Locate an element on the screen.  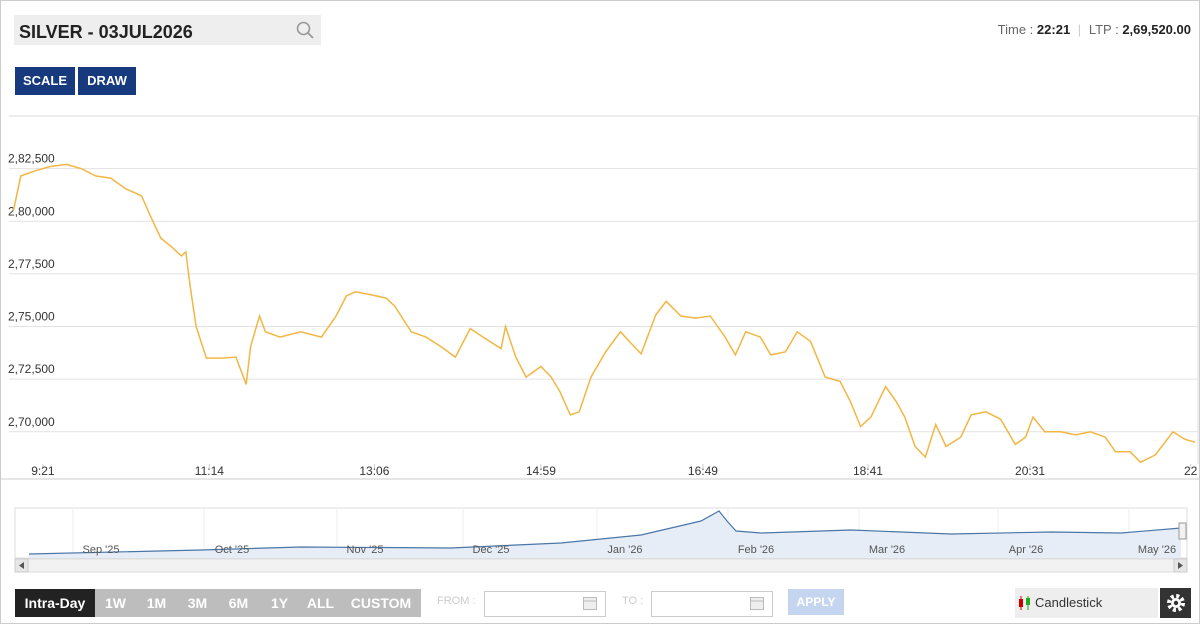
y-tick-label: 2,77,500 is located at coordinates (31, 264).